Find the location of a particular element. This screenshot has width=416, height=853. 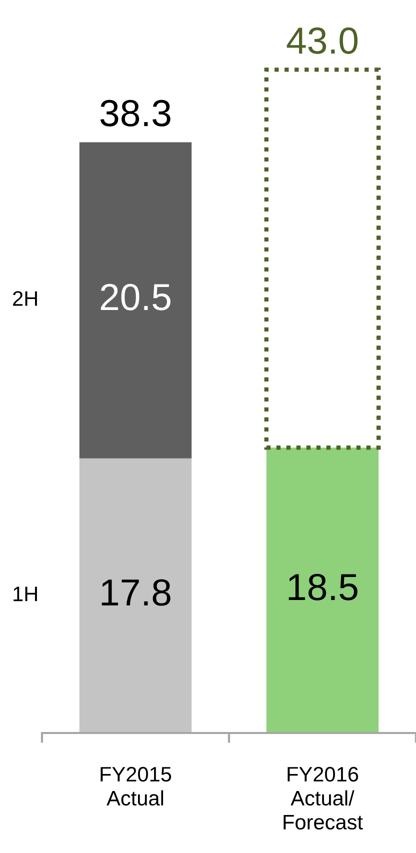

x-tick-label: FY2015 Actual is located at coordinates (136, 786).